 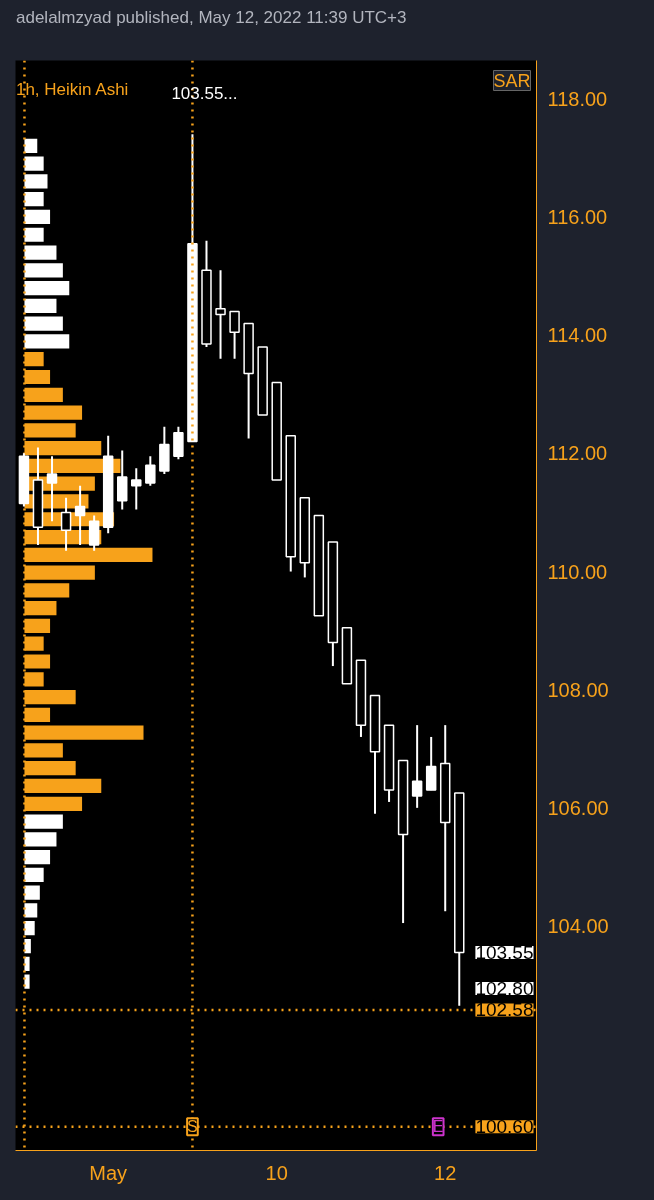 I want to click on annotation: E, so click(x=438, y=1127).